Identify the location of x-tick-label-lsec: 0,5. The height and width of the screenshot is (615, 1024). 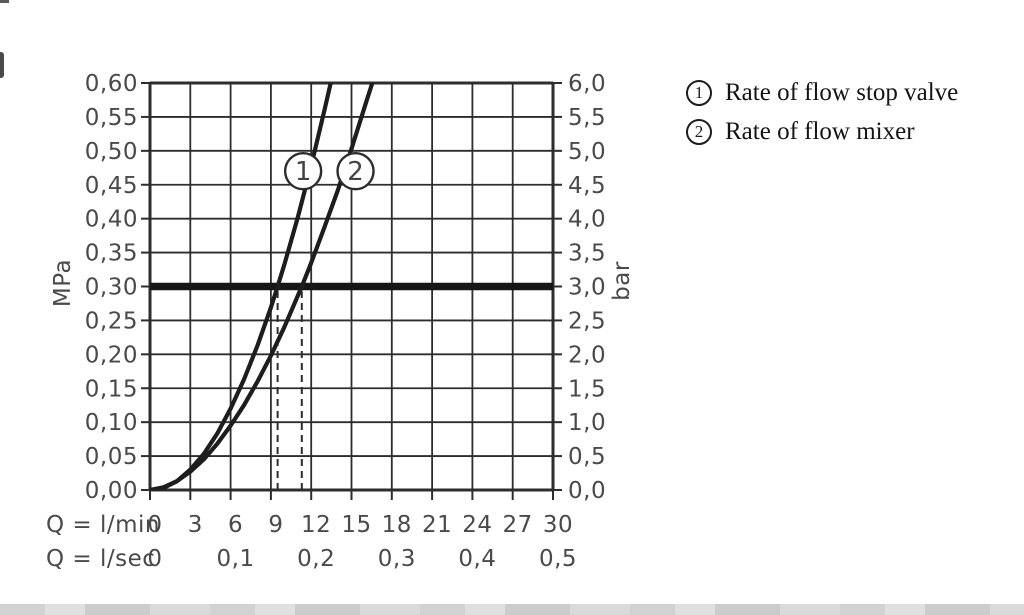
(558, 559).